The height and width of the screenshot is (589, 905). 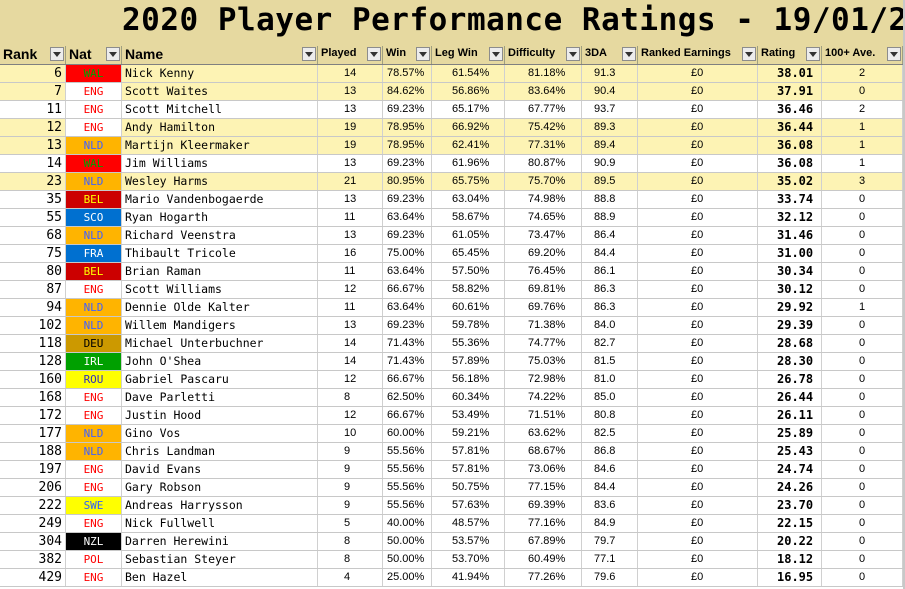 I want to click on rank-cell: 102, so click(x=33, y=325).